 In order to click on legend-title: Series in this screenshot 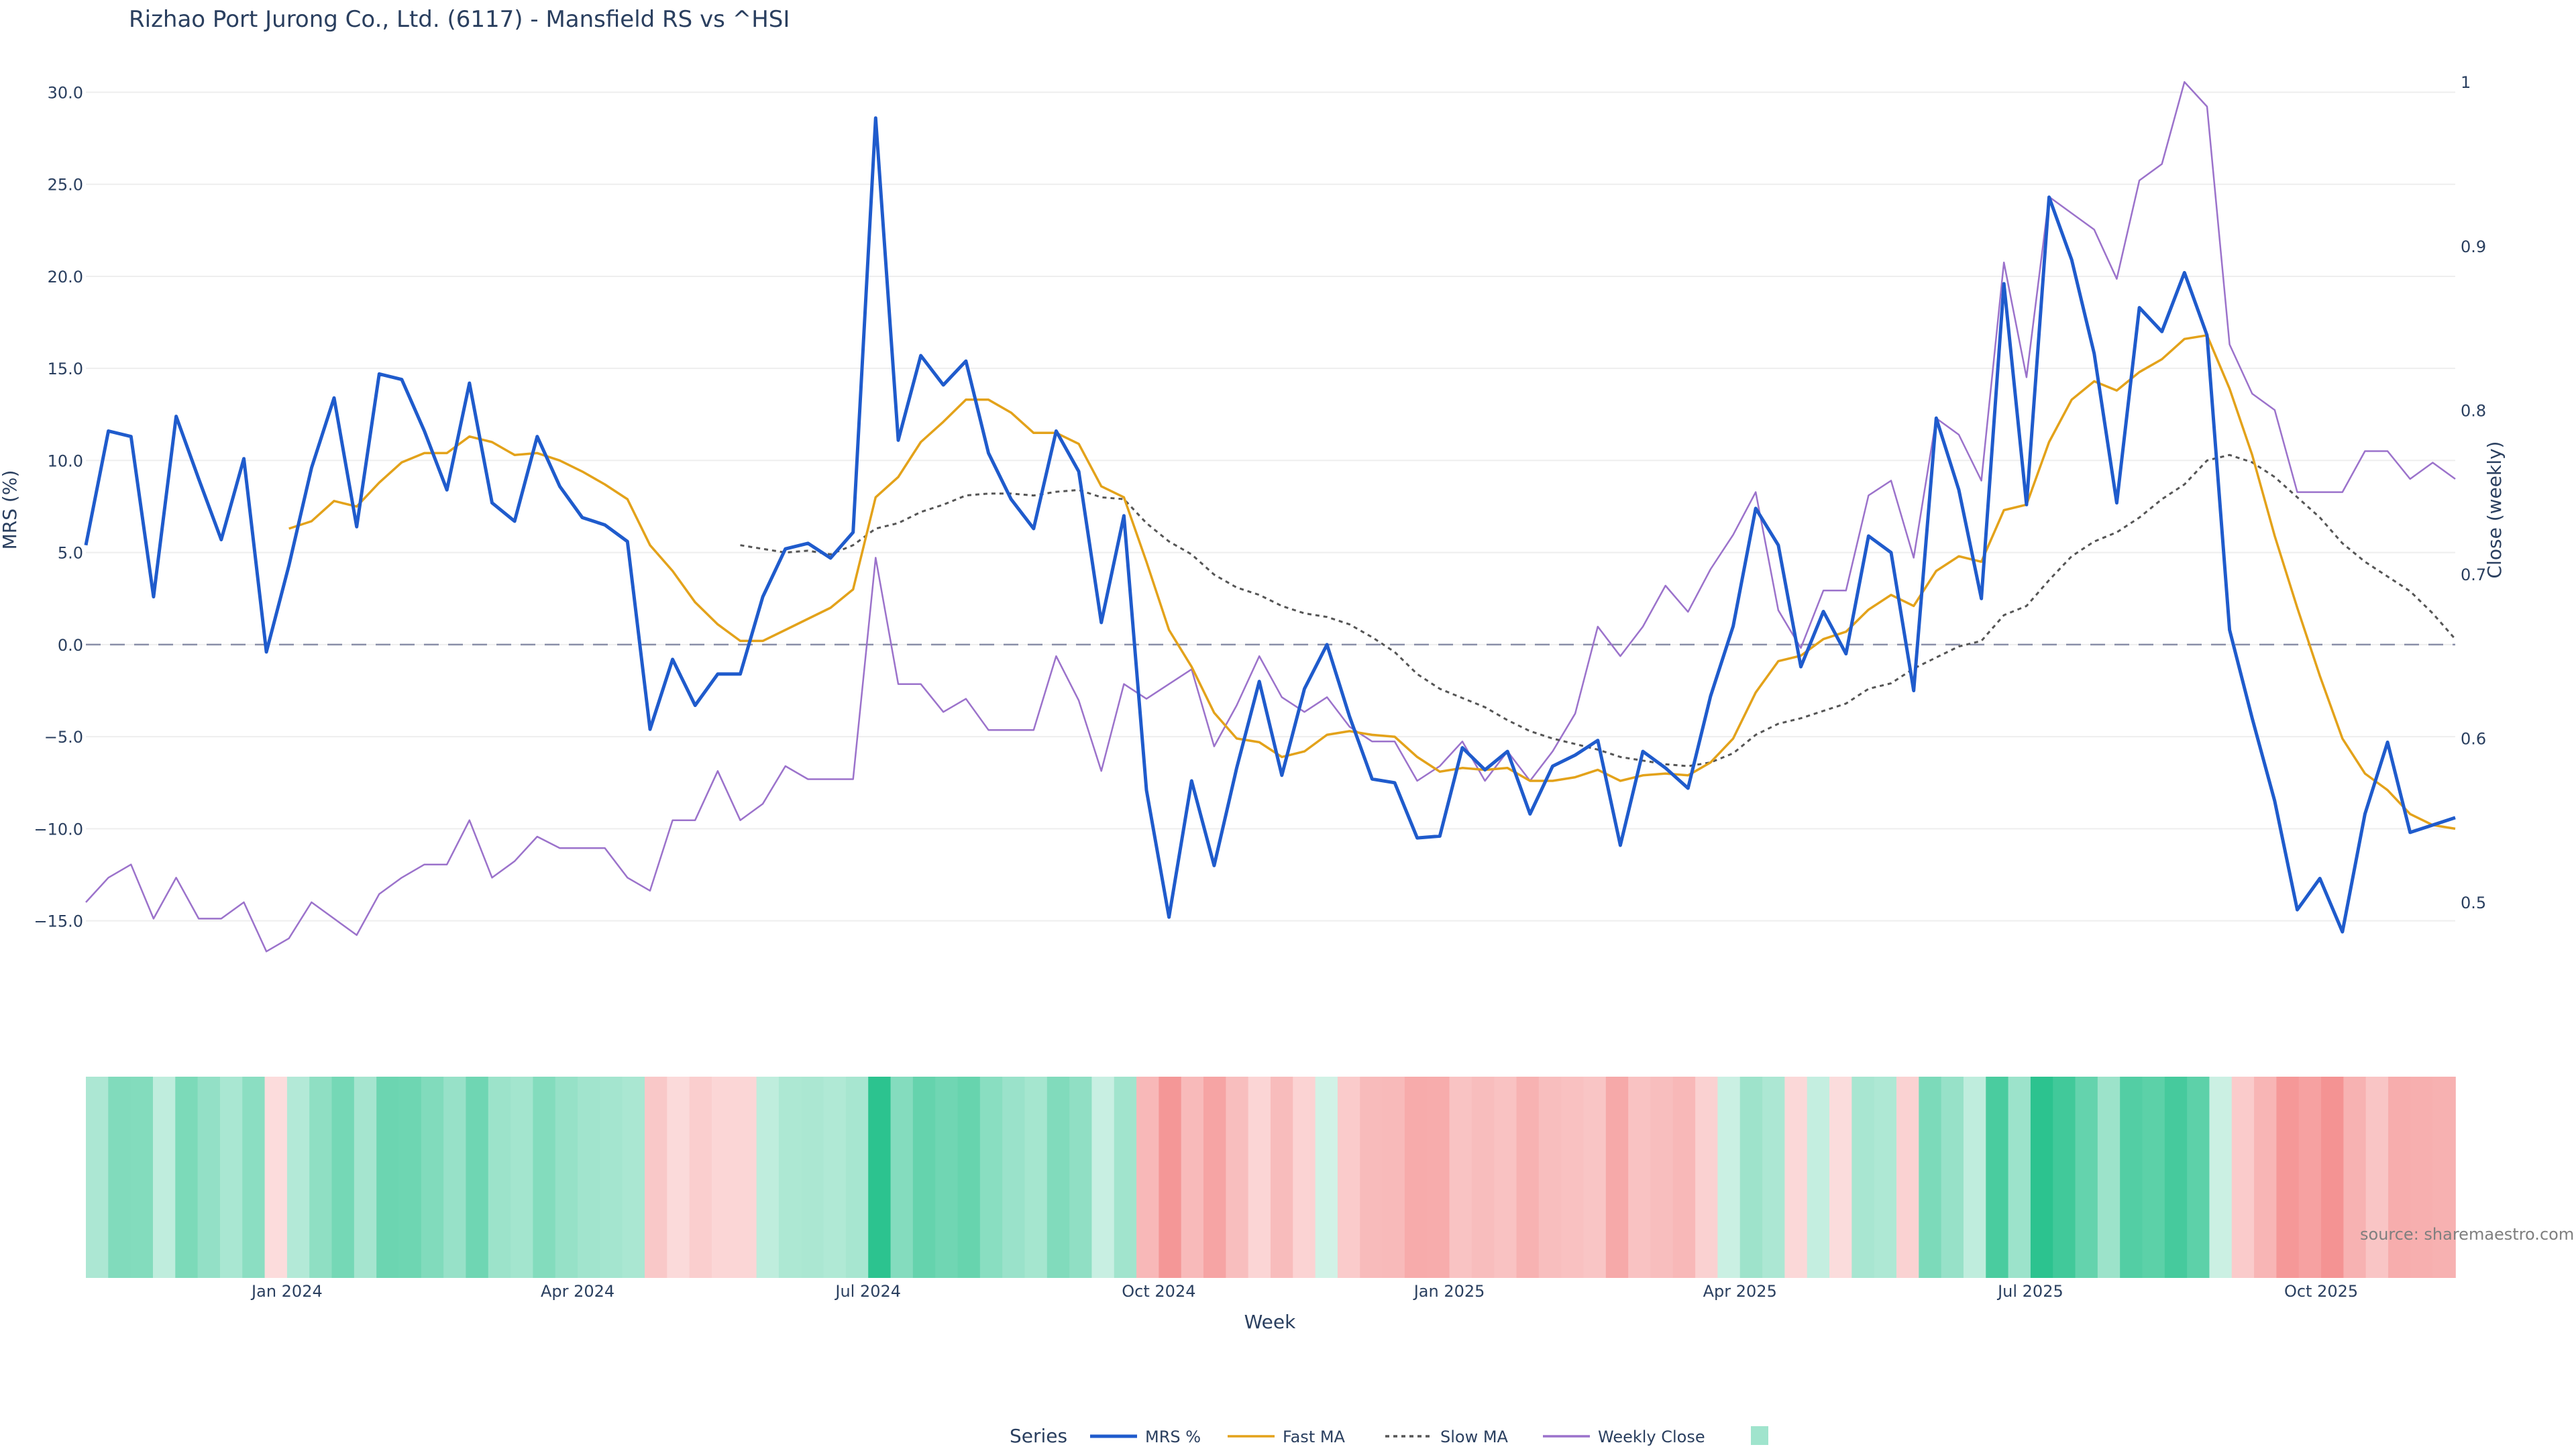, I will do `click(1038, 1436)`.